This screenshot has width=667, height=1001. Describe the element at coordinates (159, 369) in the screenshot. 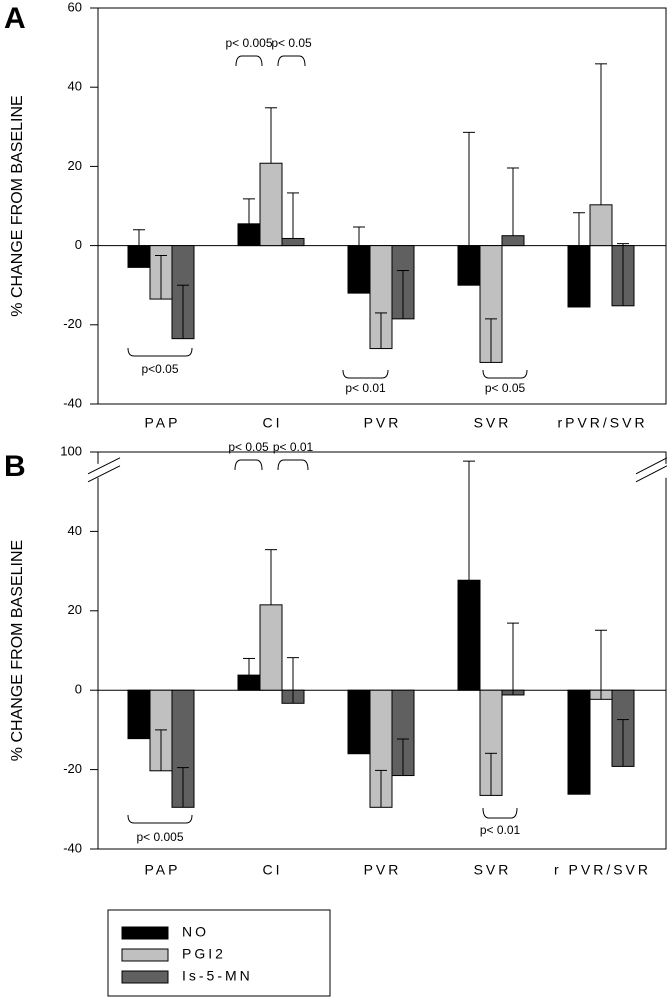

I see `annotation: p<0.05` at that location.